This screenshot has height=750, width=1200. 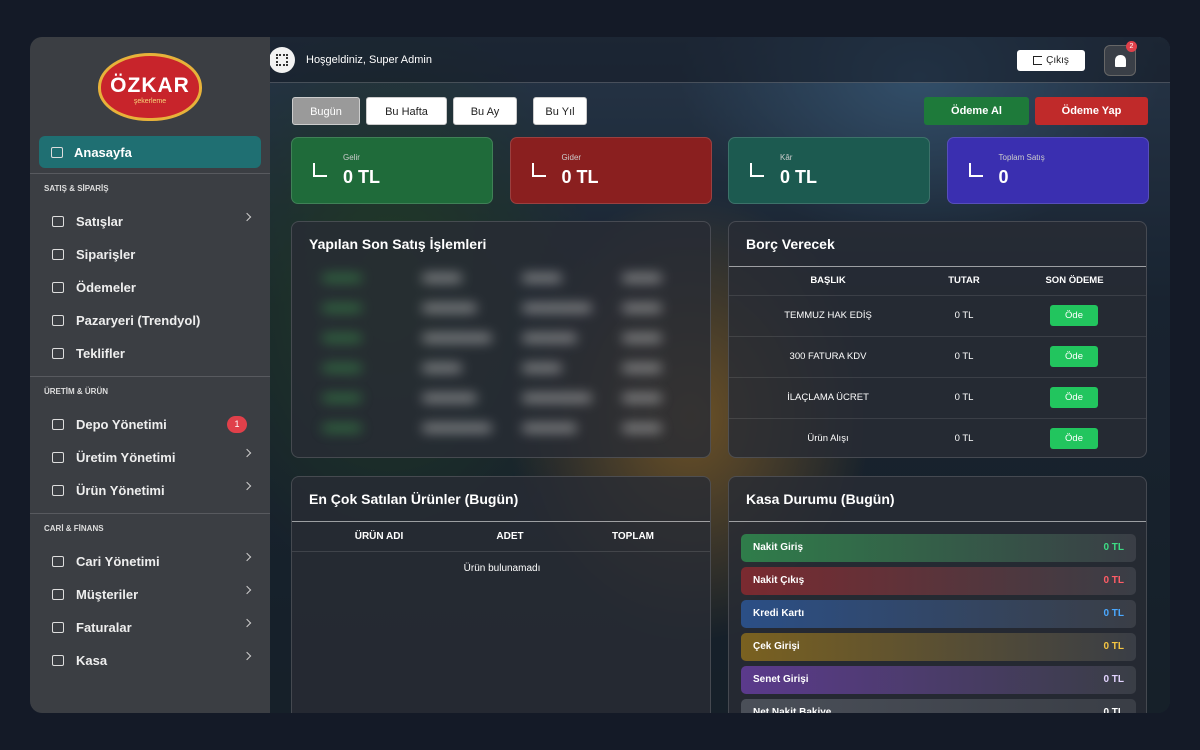 What do you see at coordinates (150, 254) in the screenshot?
I see `nav-item: Siparişler` at bounding box center [150, 254].